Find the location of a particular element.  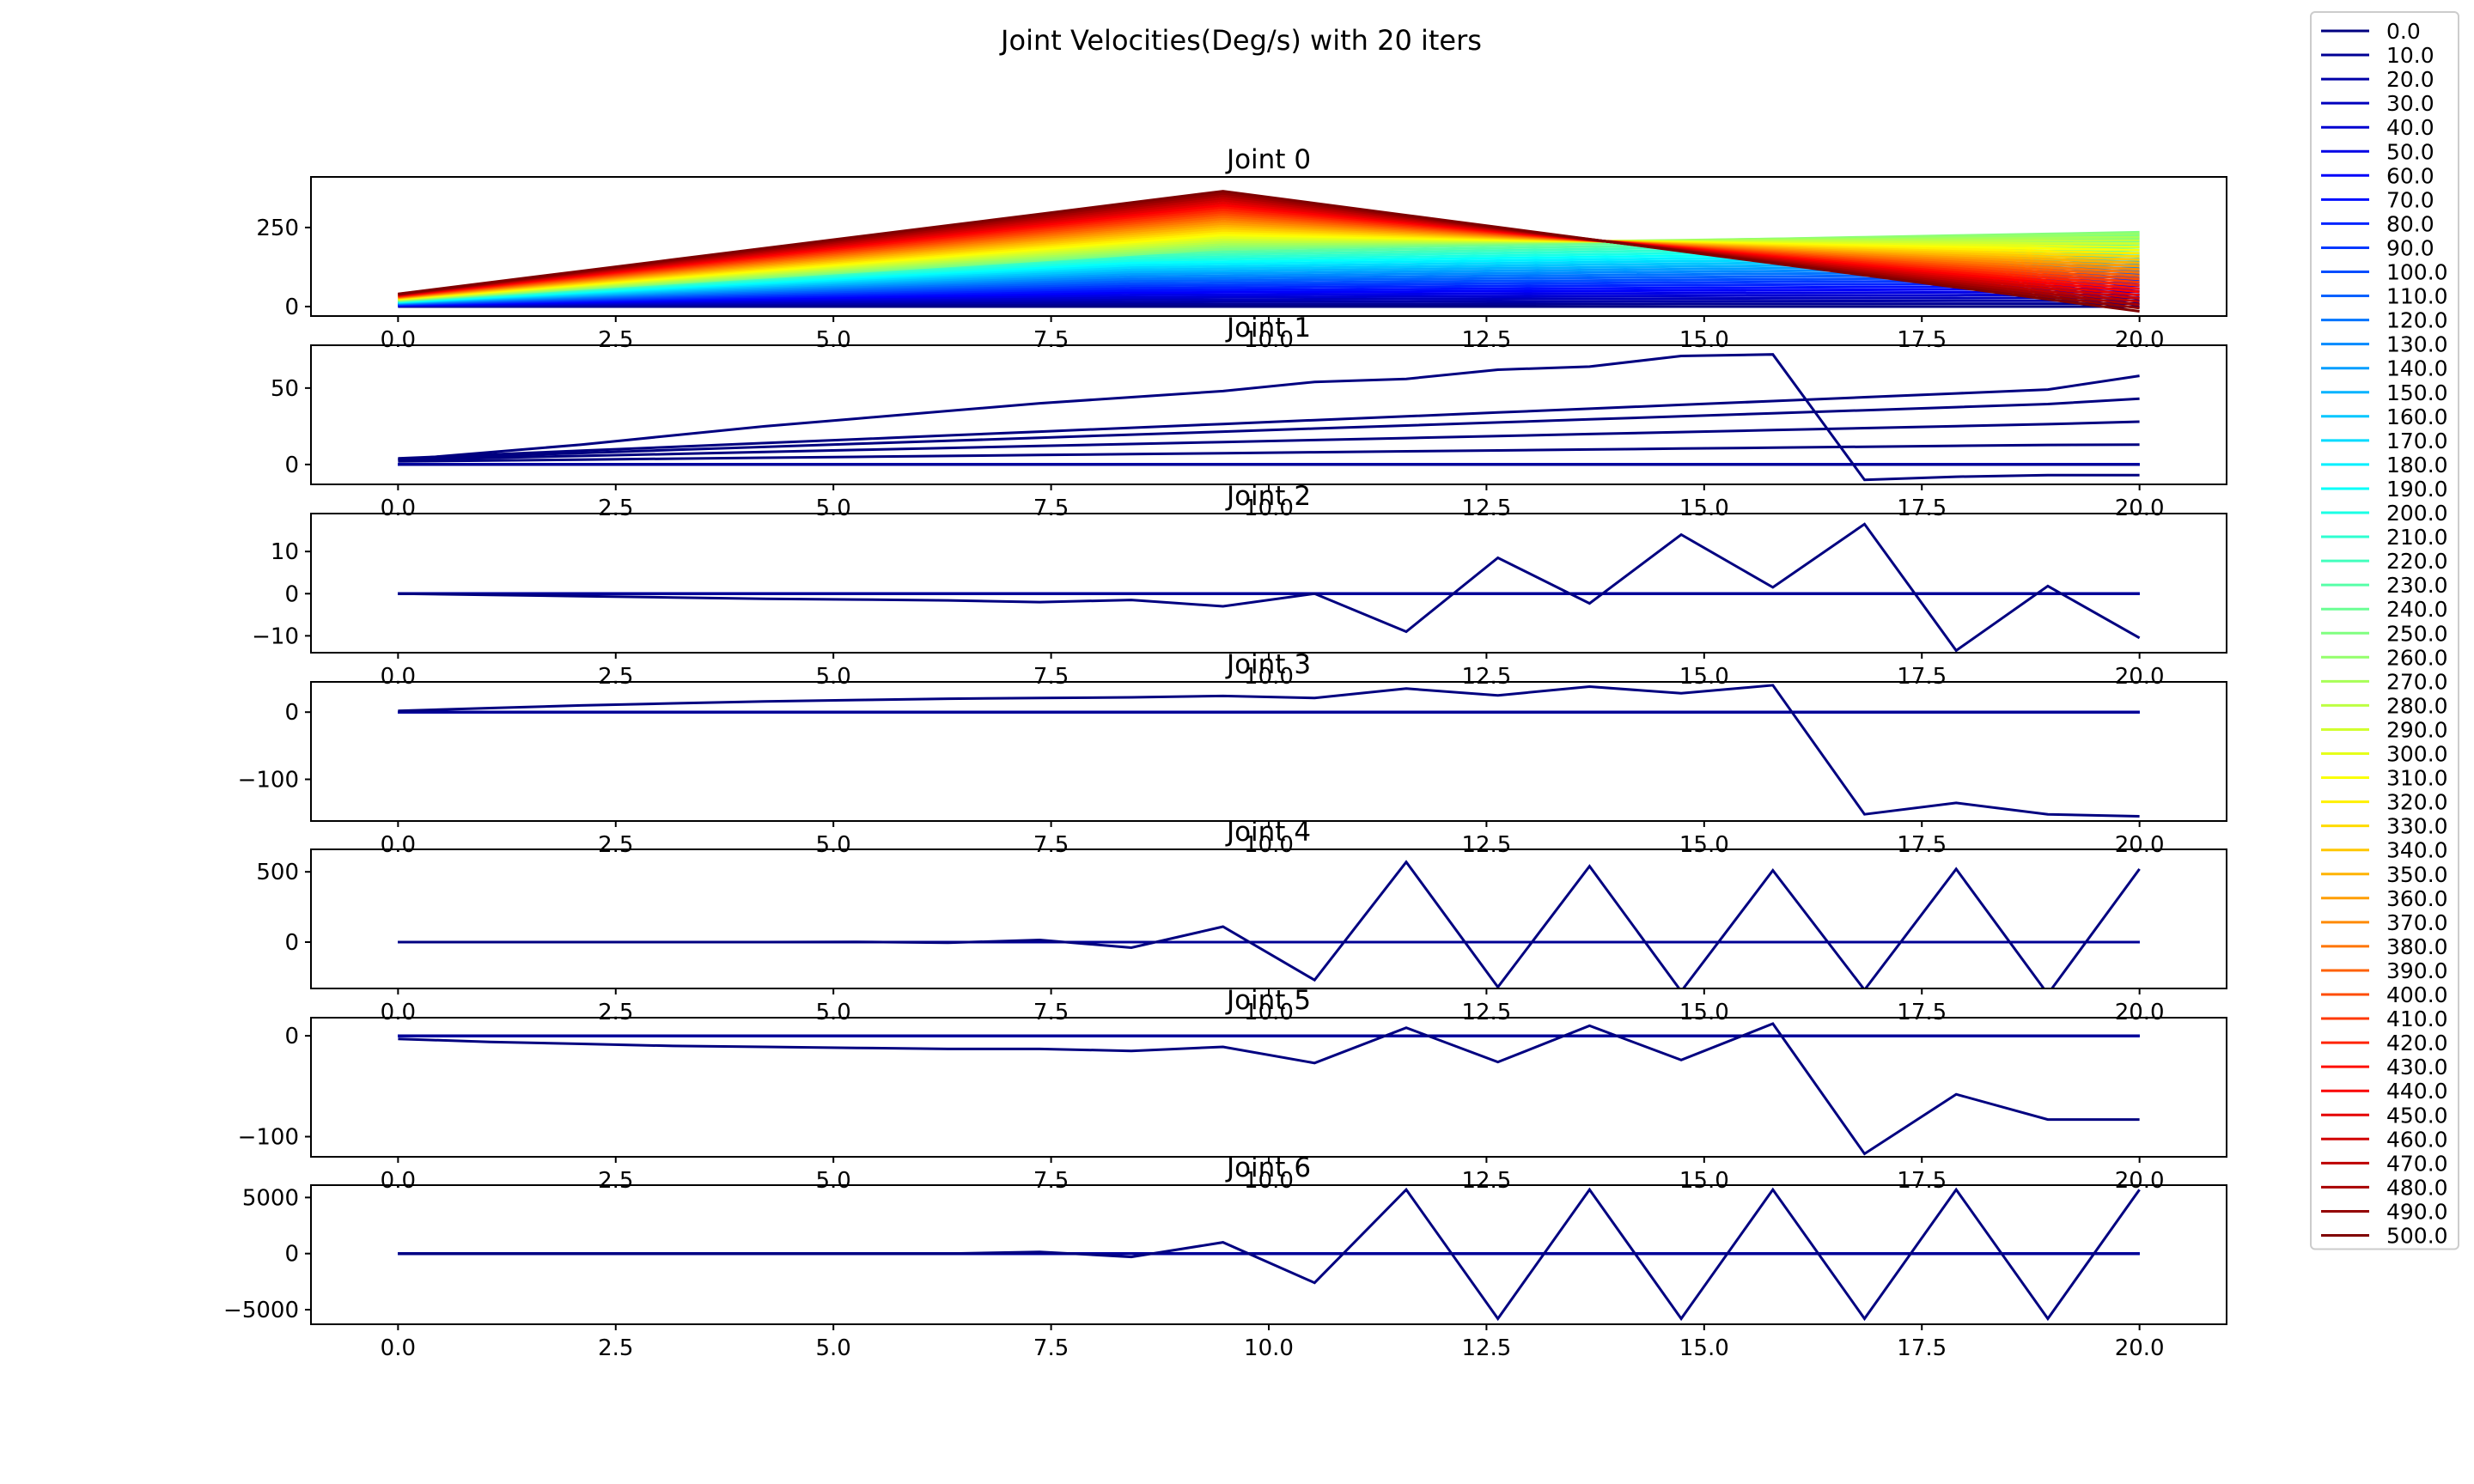

legend-label: 470.0 is located at coordinates (2417, 1163).